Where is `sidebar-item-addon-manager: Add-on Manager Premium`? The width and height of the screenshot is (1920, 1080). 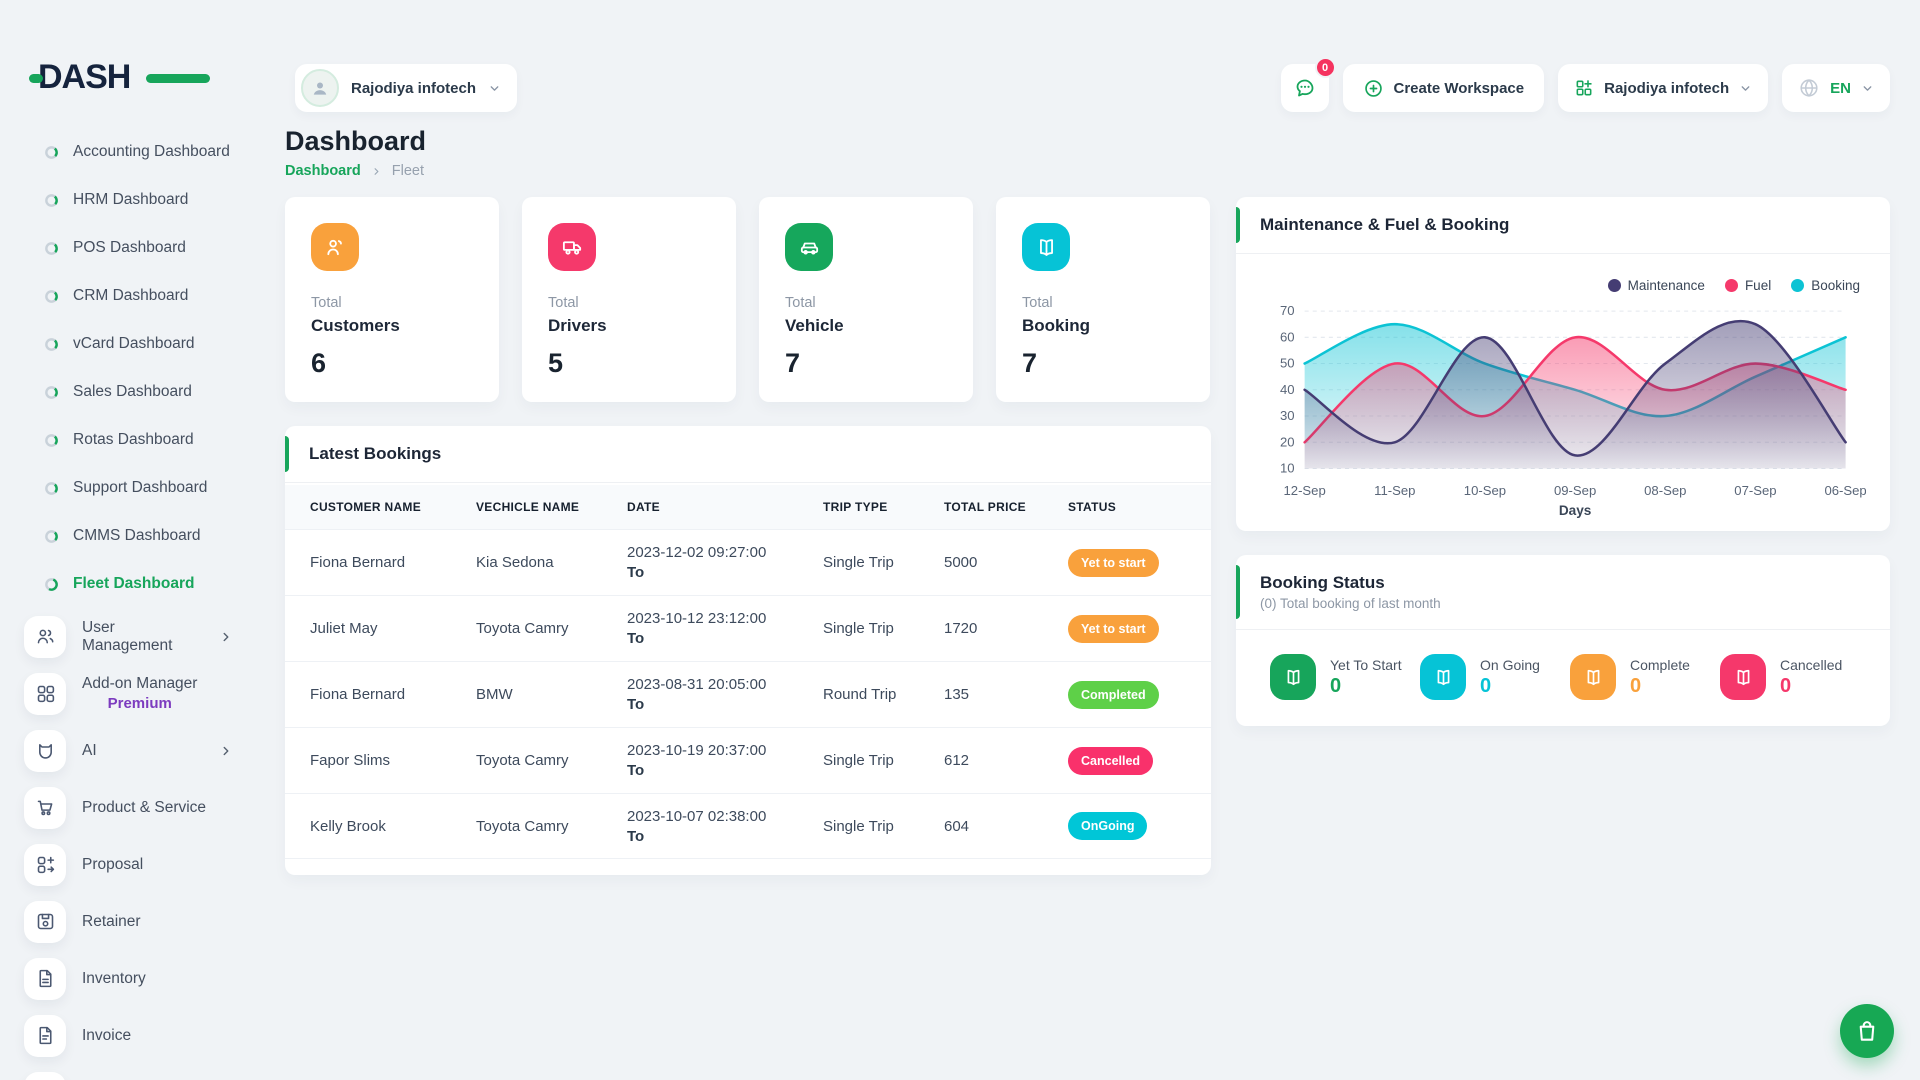 sidebar-item-addon-manager: Add-on Manager Premium is located at coordinates (142, 693).